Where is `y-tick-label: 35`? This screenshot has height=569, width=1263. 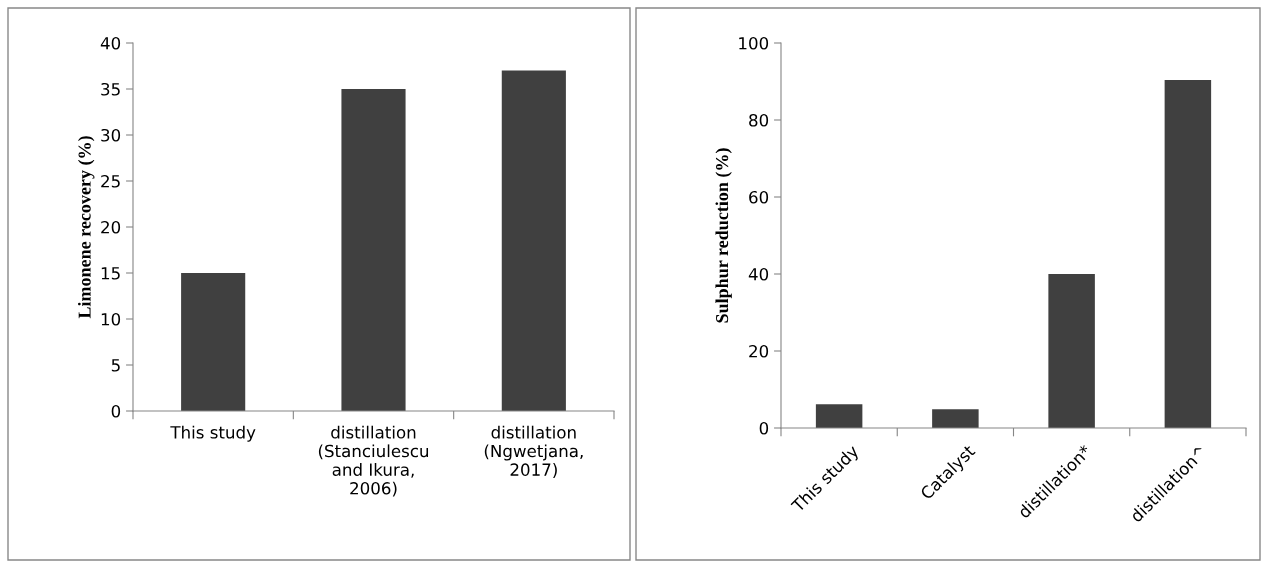
y-tick-label: 35 is located at coordinates (110, 89).